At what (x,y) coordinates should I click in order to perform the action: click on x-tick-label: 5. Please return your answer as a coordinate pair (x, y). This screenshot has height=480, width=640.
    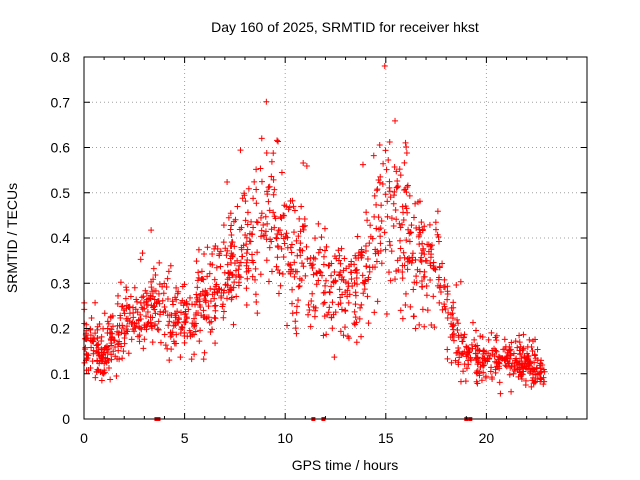
    Looking at the image, I should click on (185, 438).